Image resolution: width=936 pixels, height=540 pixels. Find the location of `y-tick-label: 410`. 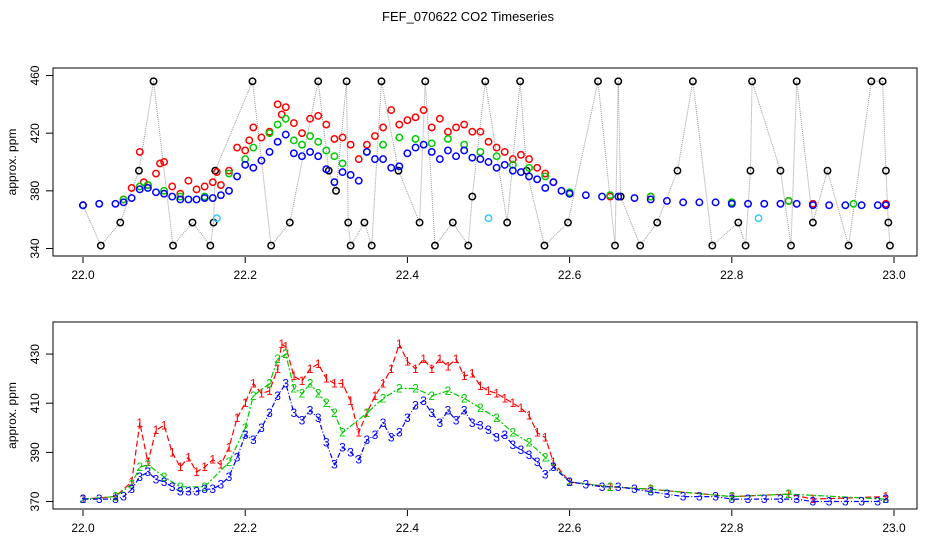

y-tick-label: 410 is located at coordinates (35, 403).